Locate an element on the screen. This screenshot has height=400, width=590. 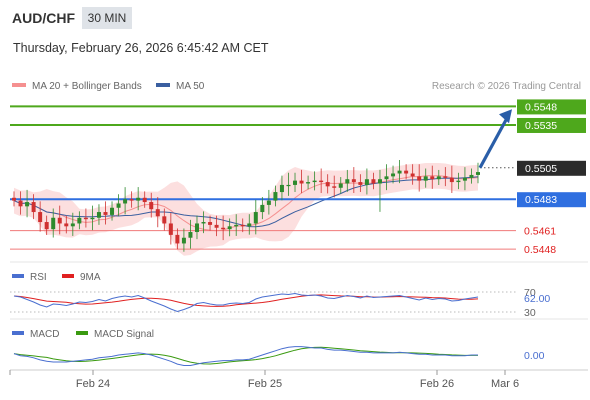
ma20-swatch is located at coordinates (19, 85).